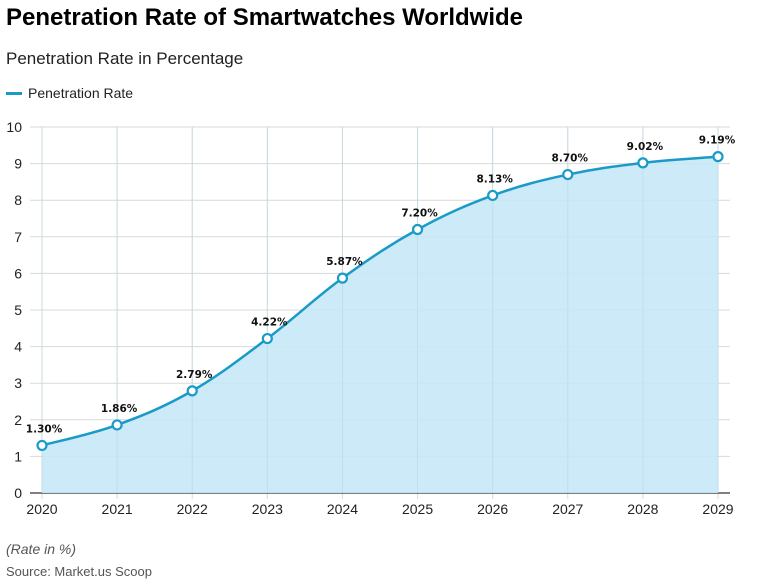 The image size is (768, 585). Describe the element at coordinates (125, 58) in the screenshot. I see `chart-subtitle: Penetration Rate in Percentage` at that location.